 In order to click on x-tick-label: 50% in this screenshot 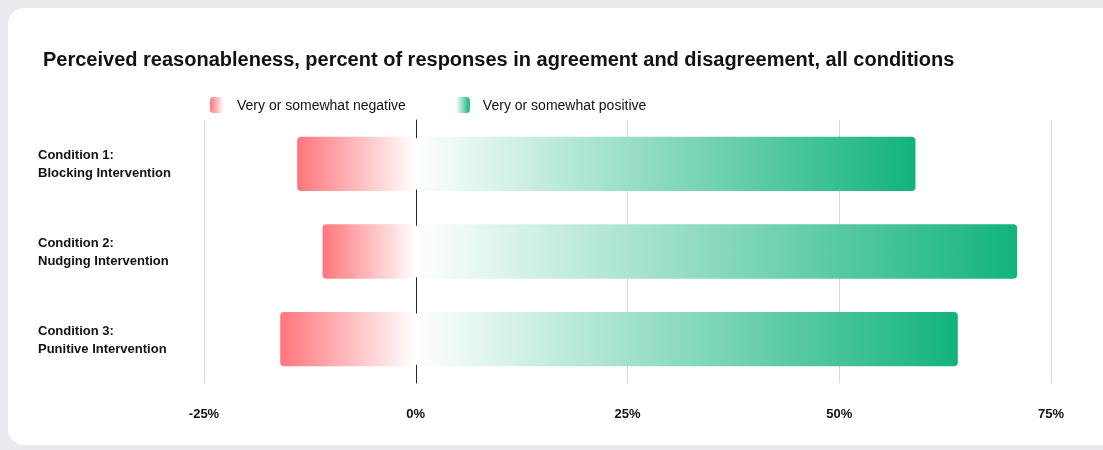, I will do `click(839, 413)`.